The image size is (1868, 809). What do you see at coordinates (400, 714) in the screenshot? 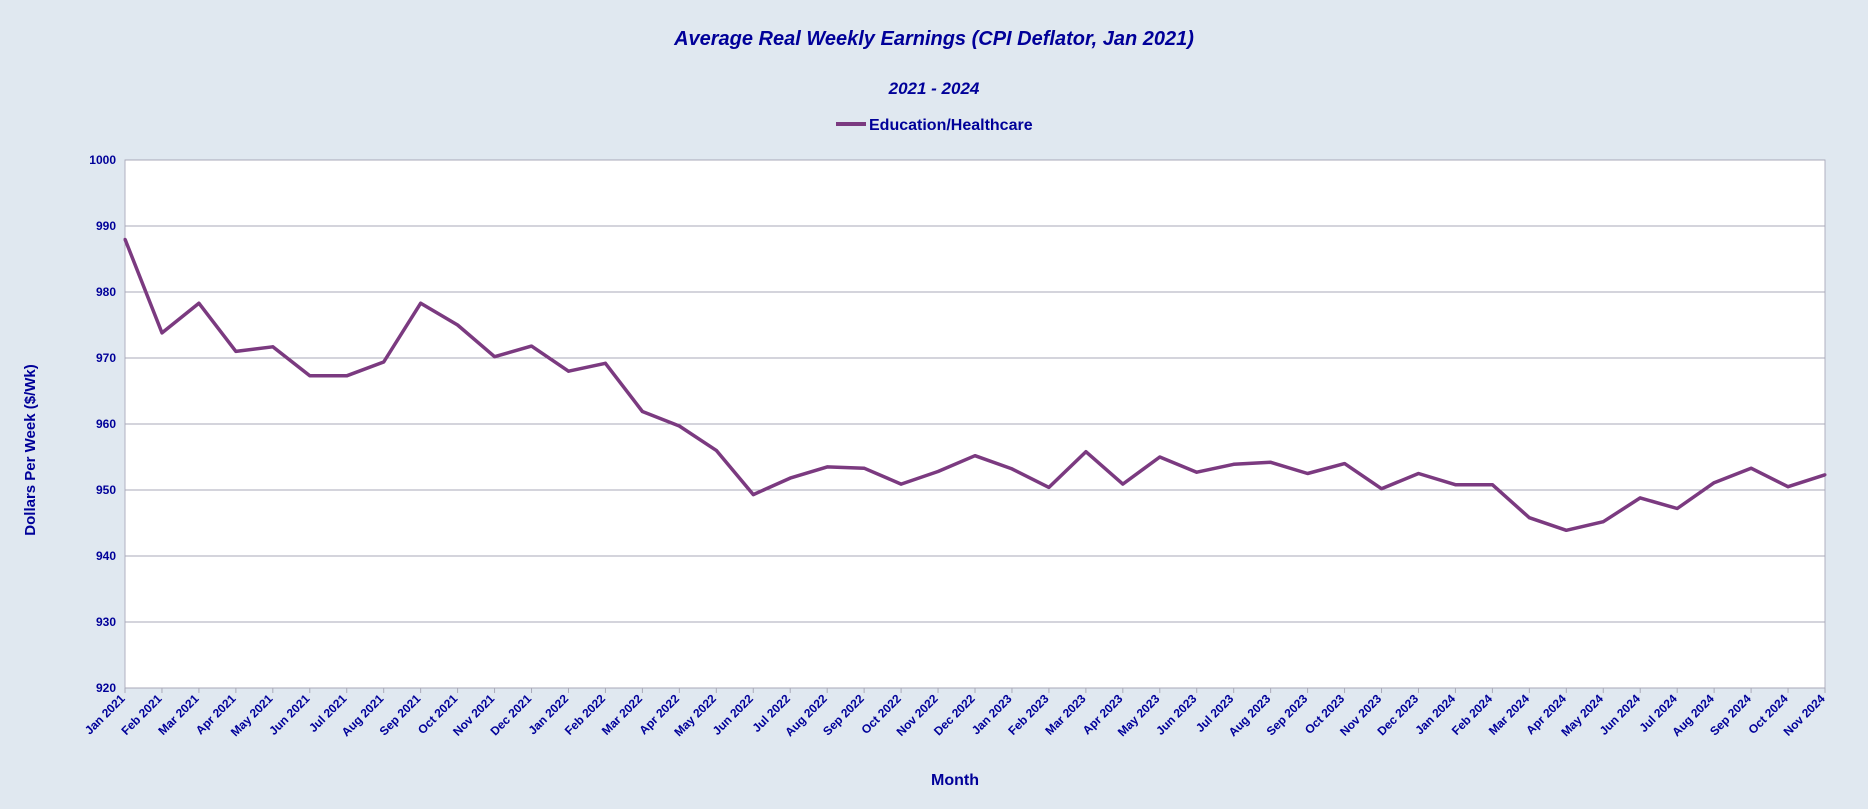
I see `x-tick-label: Sep 2021` at bounding box center [400, 714].